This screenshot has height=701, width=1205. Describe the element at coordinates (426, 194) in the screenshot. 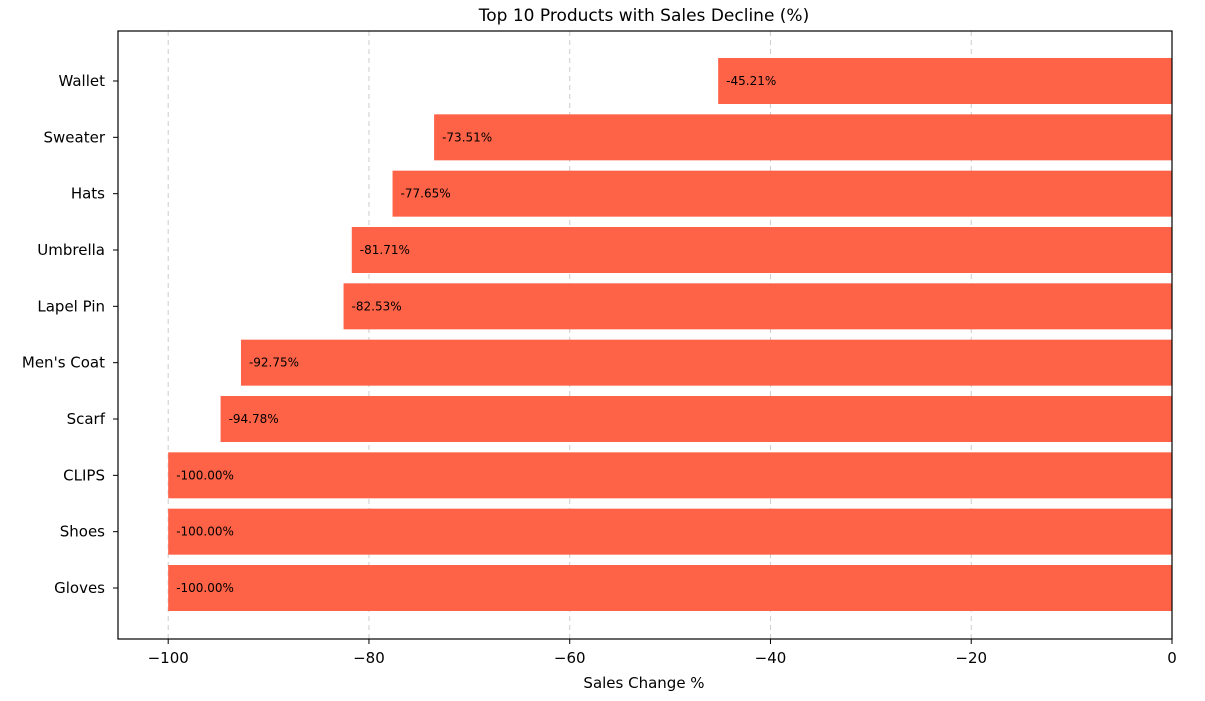

I see `data-label: -77.65%` at that location.